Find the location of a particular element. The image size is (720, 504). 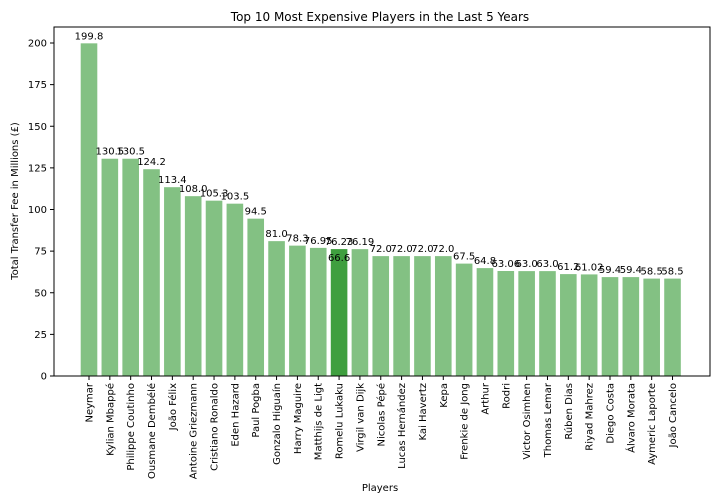

y-axis: 0 25 50 75 100 125 150 175 200 is located at coordinates (41, 211).